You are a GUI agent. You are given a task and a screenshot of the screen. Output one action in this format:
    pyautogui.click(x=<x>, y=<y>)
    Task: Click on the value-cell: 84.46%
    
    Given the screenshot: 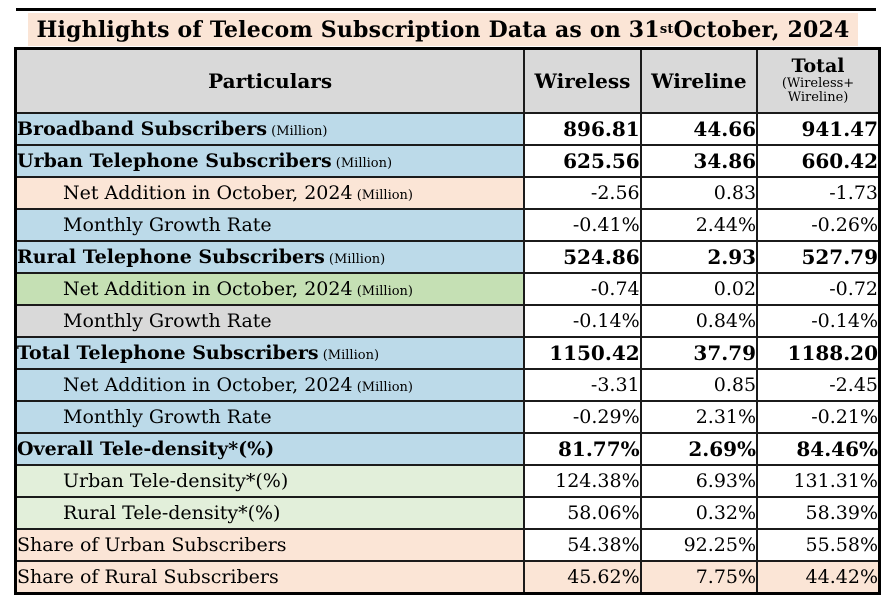 What is the action you would take?
    pyautogui.click(x=818, y=449)
    